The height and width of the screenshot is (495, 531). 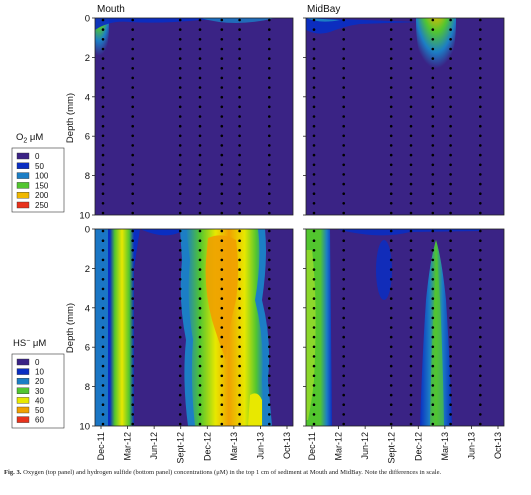 I want to click on legend-sulfide-label-20: 20, so click(x=39, y=381).